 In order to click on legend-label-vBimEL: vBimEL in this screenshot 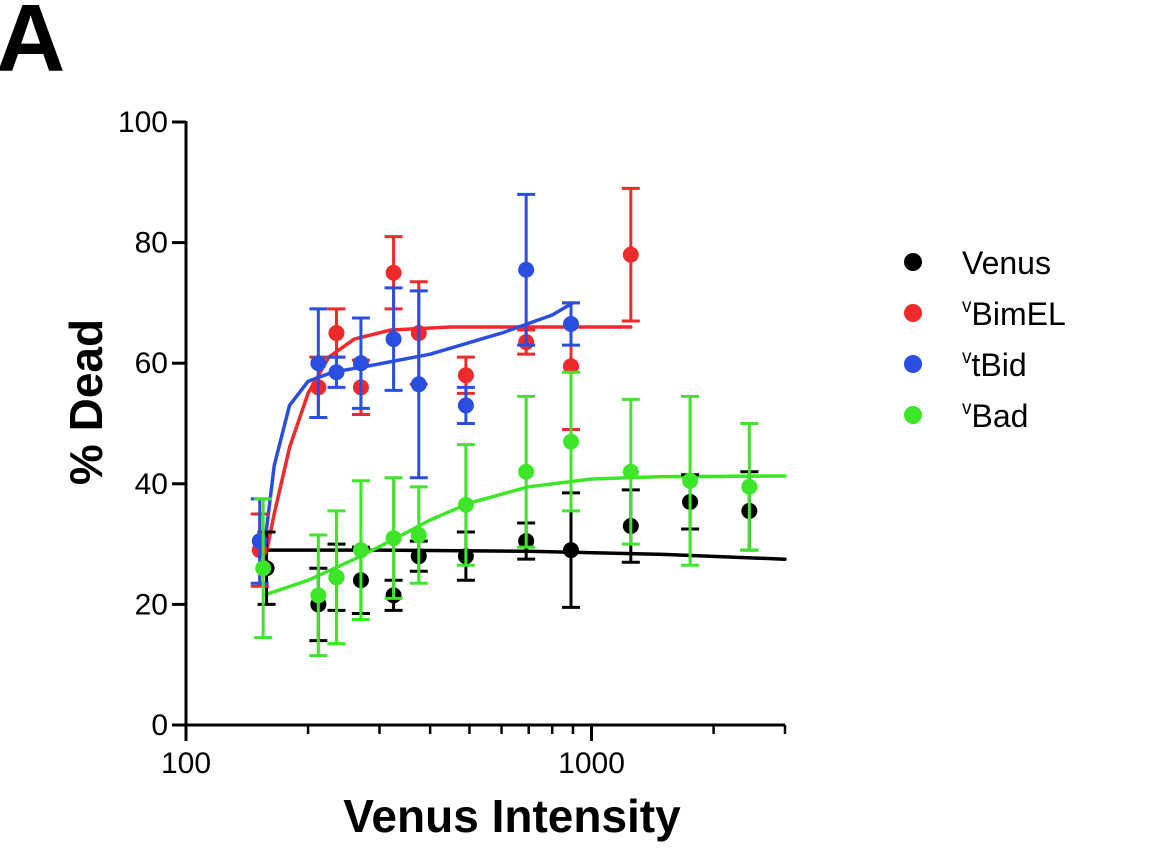, I will do `click(1014, 314)`.